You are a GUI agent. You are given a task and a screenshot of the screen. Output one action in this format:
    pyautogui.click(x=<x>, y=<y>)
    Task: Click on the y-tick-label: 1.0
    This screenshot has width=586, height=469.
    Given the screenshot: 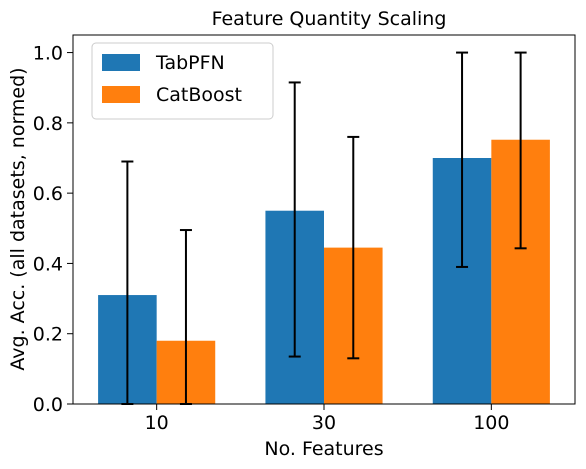 What is the action you would take?
    pyautogui.click(x=48, y=54)
    